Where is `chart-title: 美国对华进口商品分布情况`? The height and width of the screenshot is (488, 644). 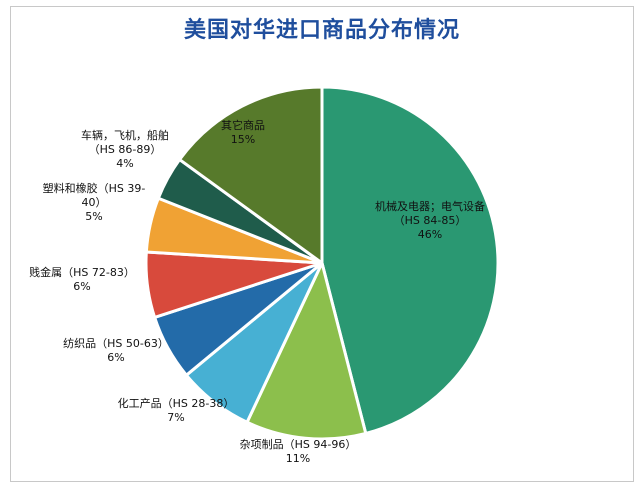
chart-title: 美国对华进口商品分布情况 is located at coordinates (321, 30).